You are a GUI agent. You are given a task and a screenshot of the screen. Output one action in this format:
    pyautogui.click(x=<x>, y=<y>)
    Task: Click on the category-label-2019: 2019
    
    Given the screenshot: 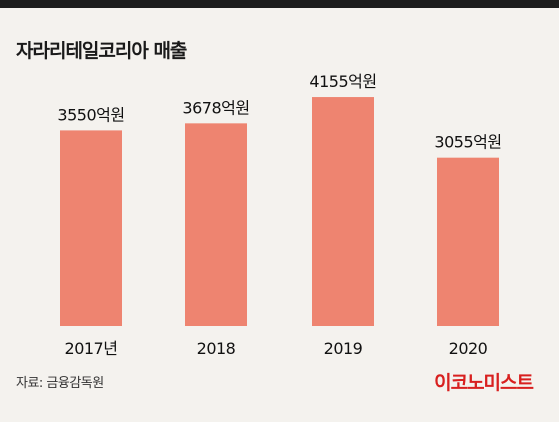 What is the action you would take?
    pyautogui.click(x=343, y=348)
    